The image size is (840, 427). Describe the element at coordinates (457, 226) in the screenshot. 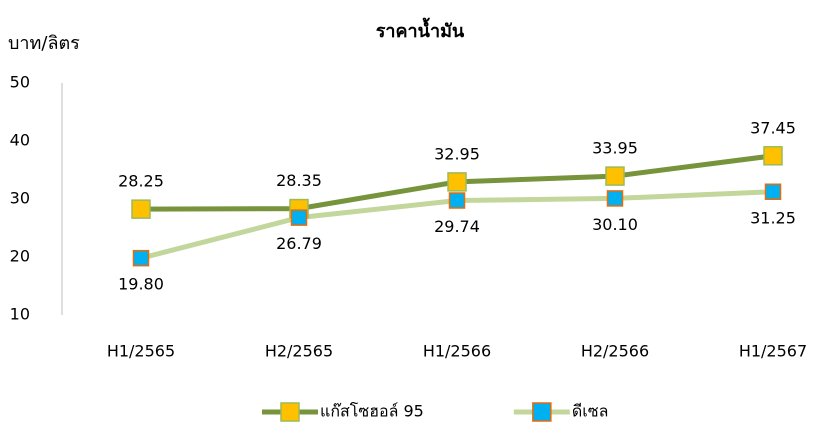

I see `data-label: 29.74` at that location.